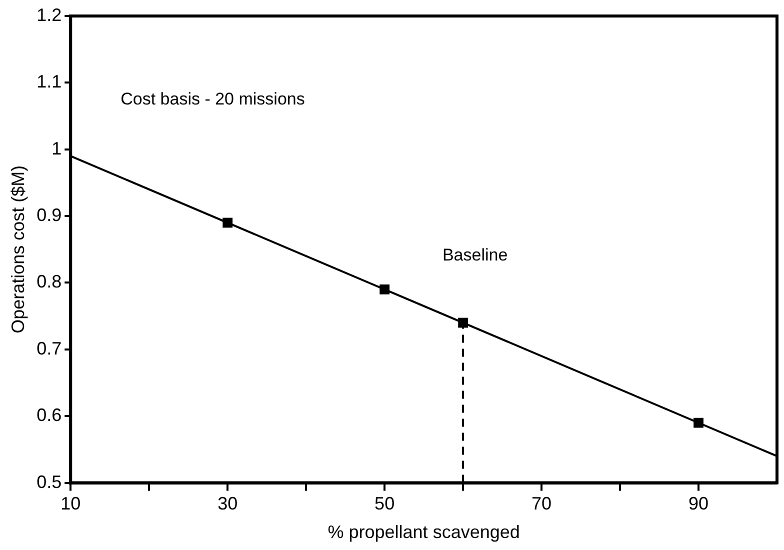 The width and height of the screenshot is (784, 550). I want to click on x-tick-label: 70, so click(542, 504).